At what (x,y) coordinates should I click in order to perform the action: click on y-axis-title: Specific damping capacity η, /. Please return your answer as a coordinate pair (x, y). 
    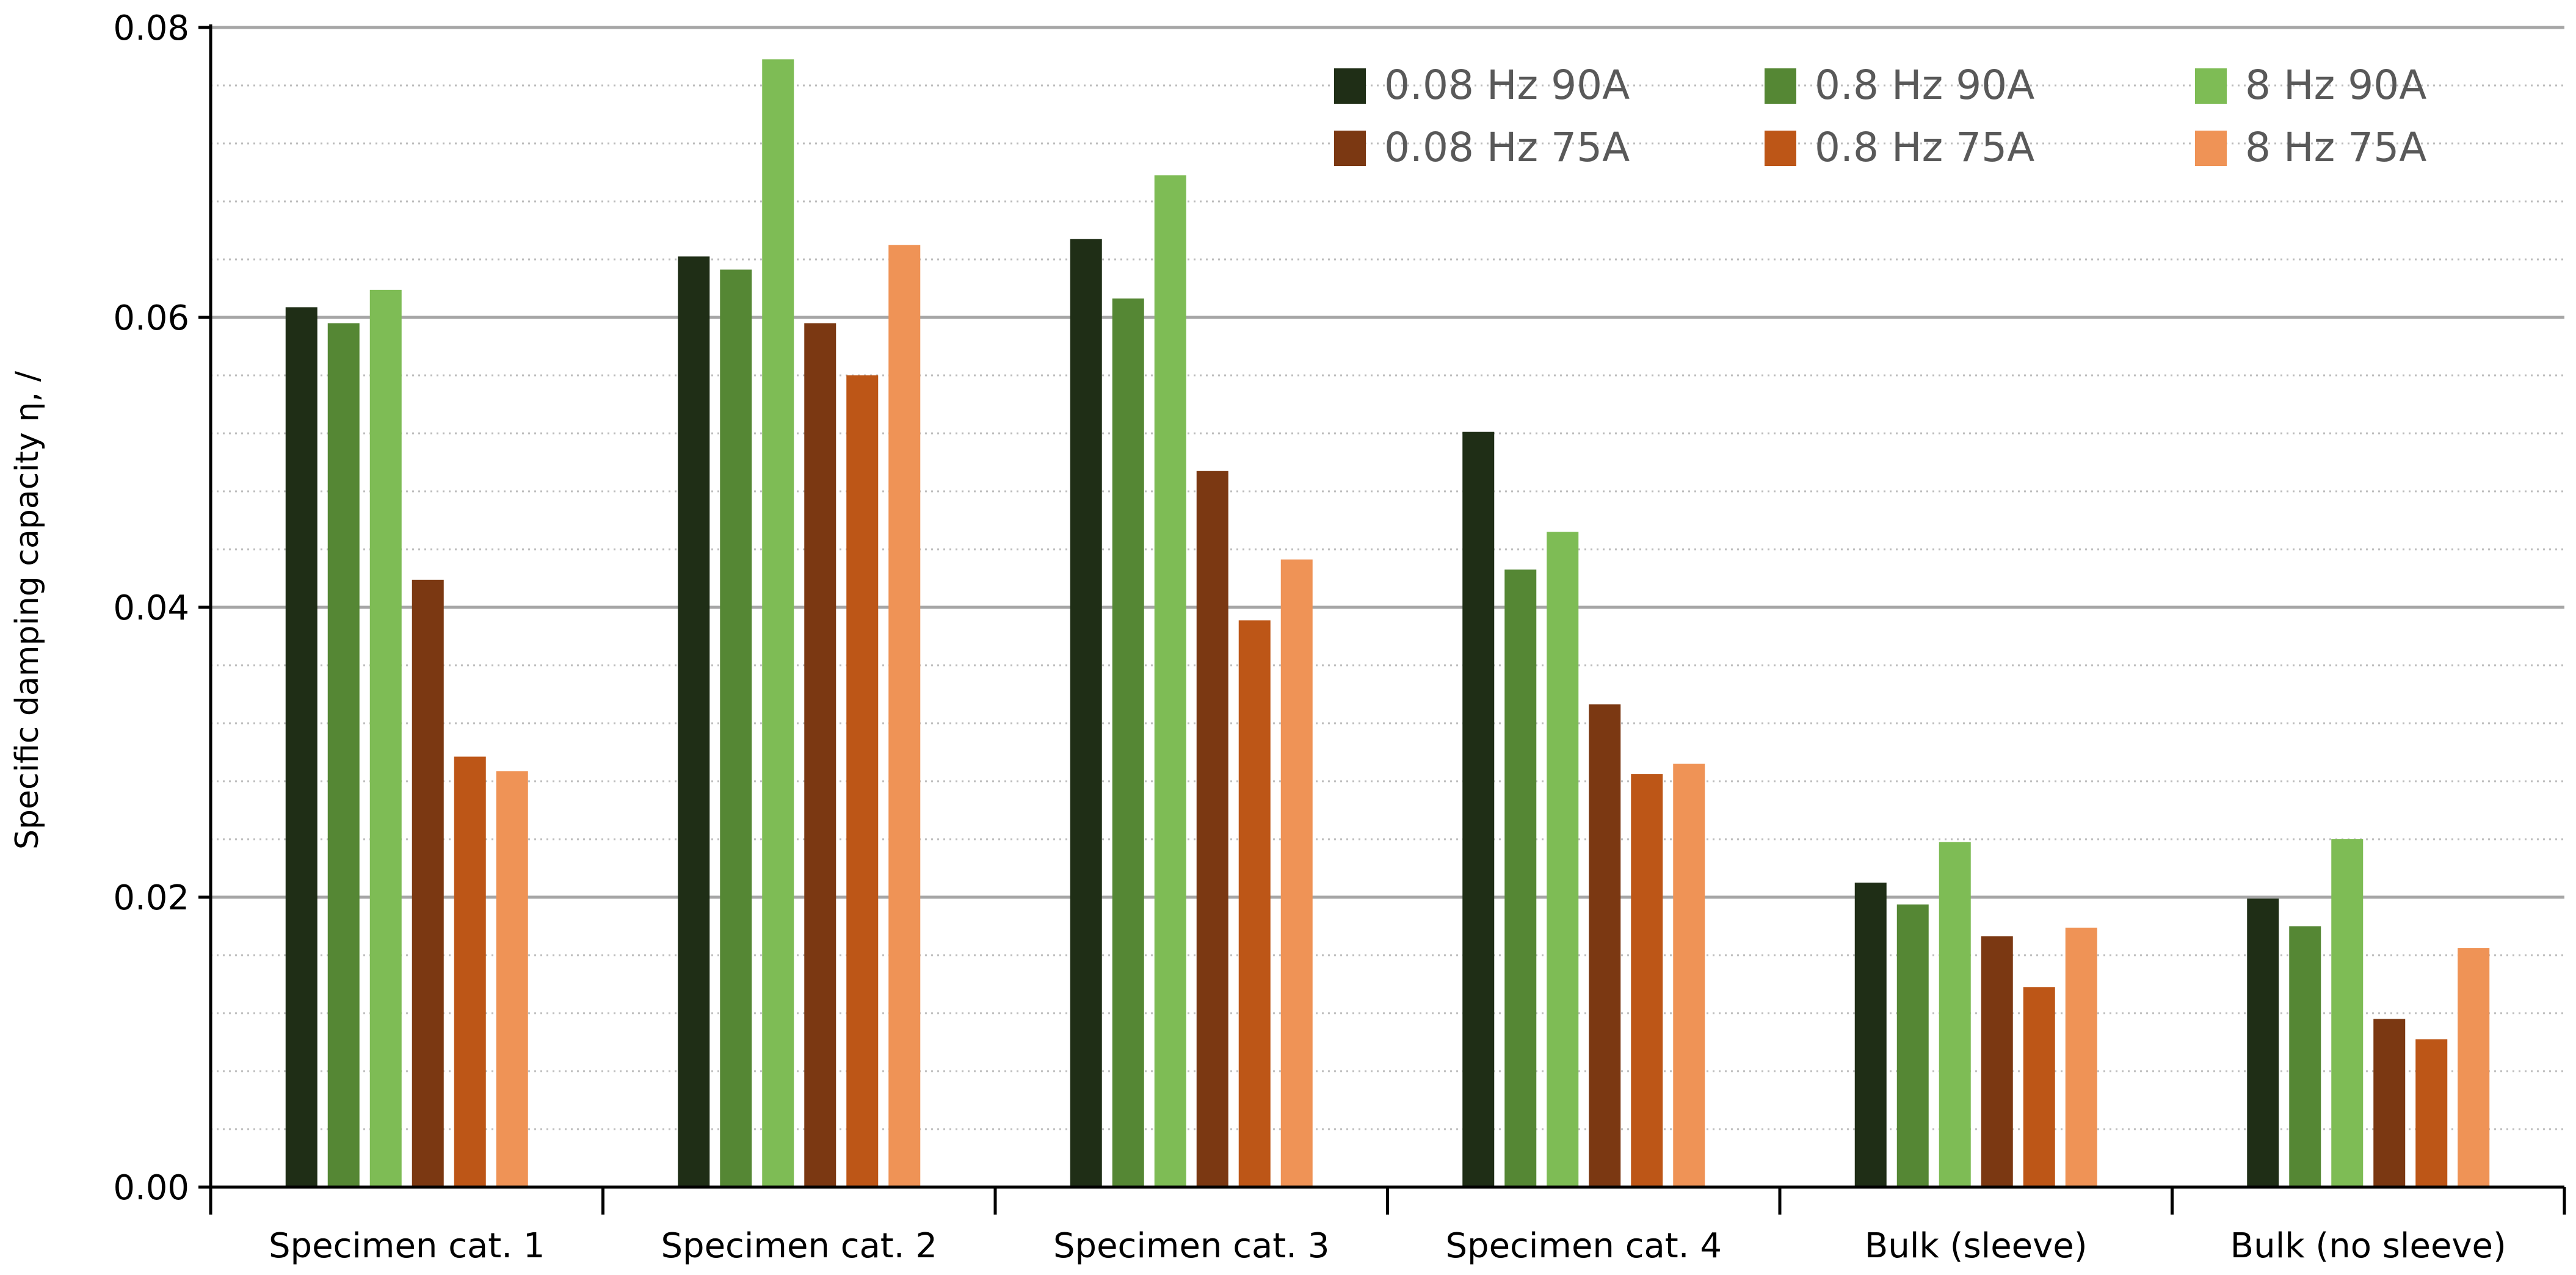
    Looking at the image, I should click on (27, 610).